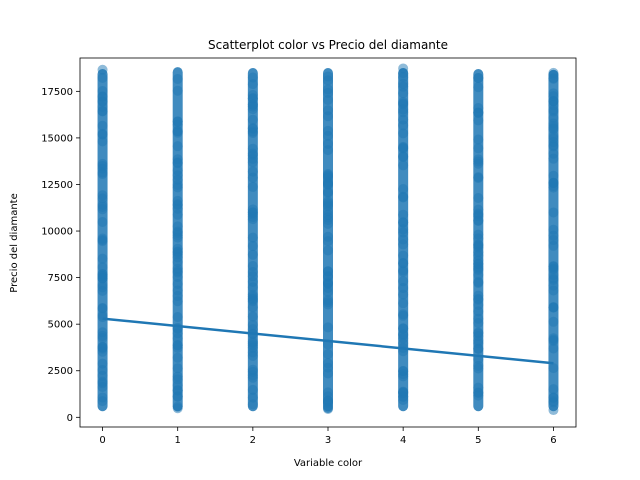 The width and height of the screenshot is (640, 480). Describe the element at coordinates (57, 92) in the screenshot. I see `y-tick-label: 17500` at that location.